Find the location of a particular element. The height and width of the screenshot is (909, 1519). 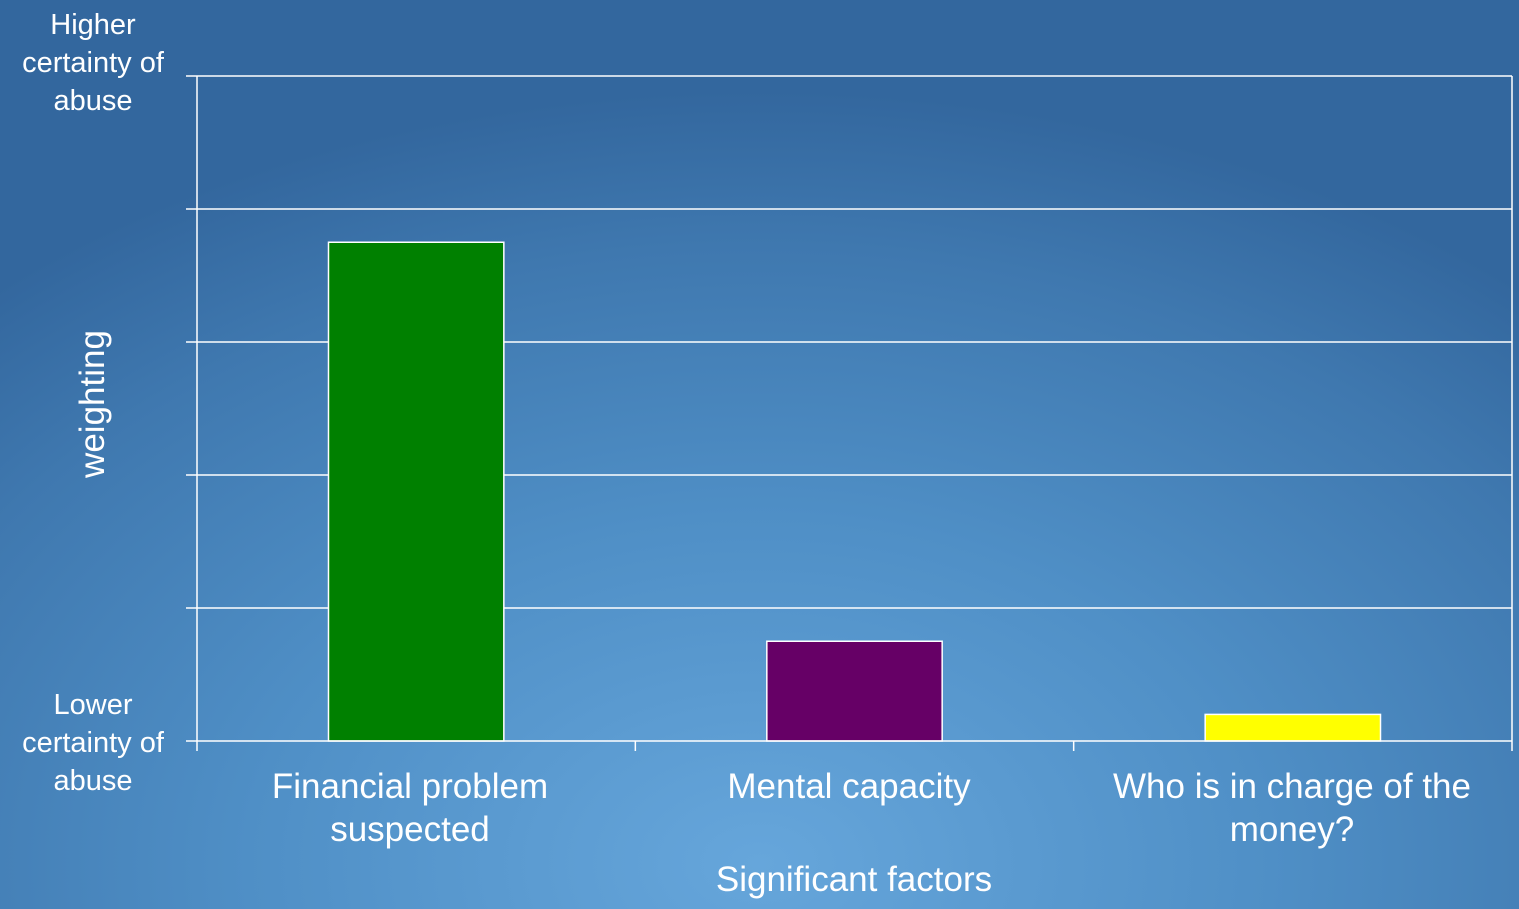

x-tick-label-0: Financial problem suspected is located at coordinates (410, 808).